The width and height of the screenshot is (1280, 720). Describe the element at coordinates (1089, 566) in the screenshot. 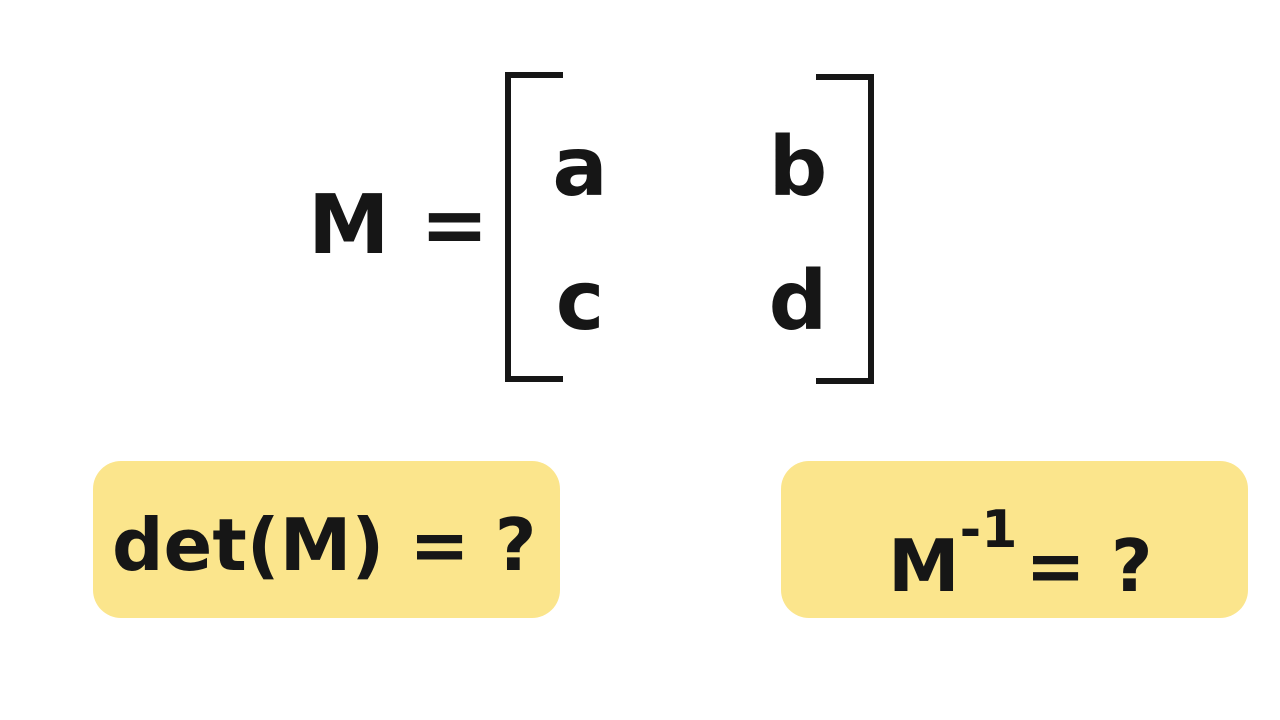

I see `inverse-rhs: = ?` at that location.